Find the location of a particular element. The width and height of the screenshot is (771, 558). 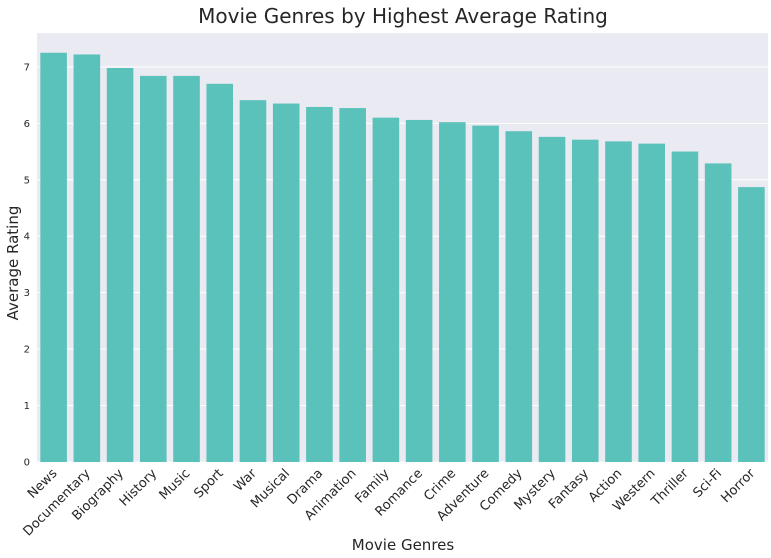

x-tick-label: Music is located at coordinates (175, 484).